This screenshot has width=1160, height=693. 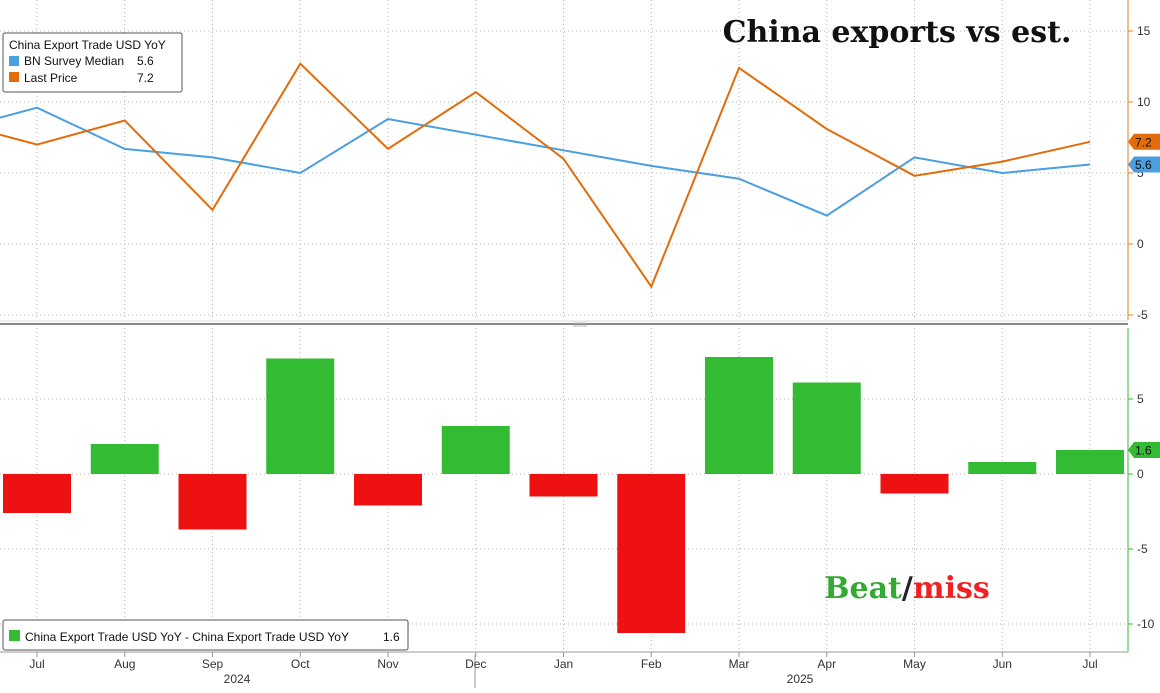 What do you see at coordinates (1002, 664) in the screenshot?
I see `x-tick-label: Jun` at bounding box center [1002, 664].